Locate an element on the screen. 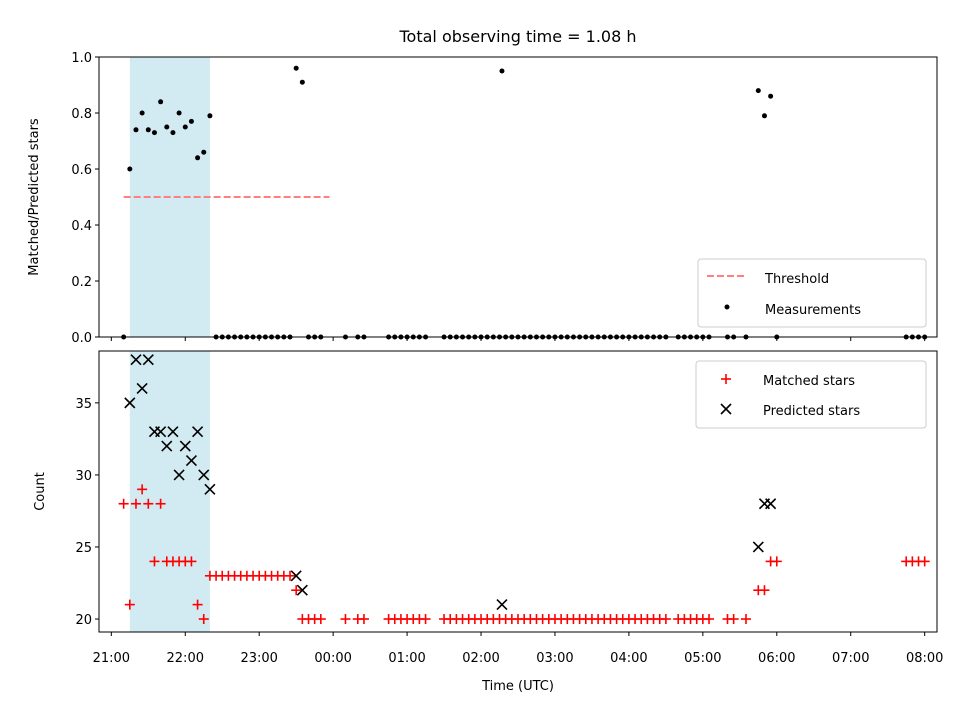  x-tick-label: 04:00 is located at coordinates (628, 658).